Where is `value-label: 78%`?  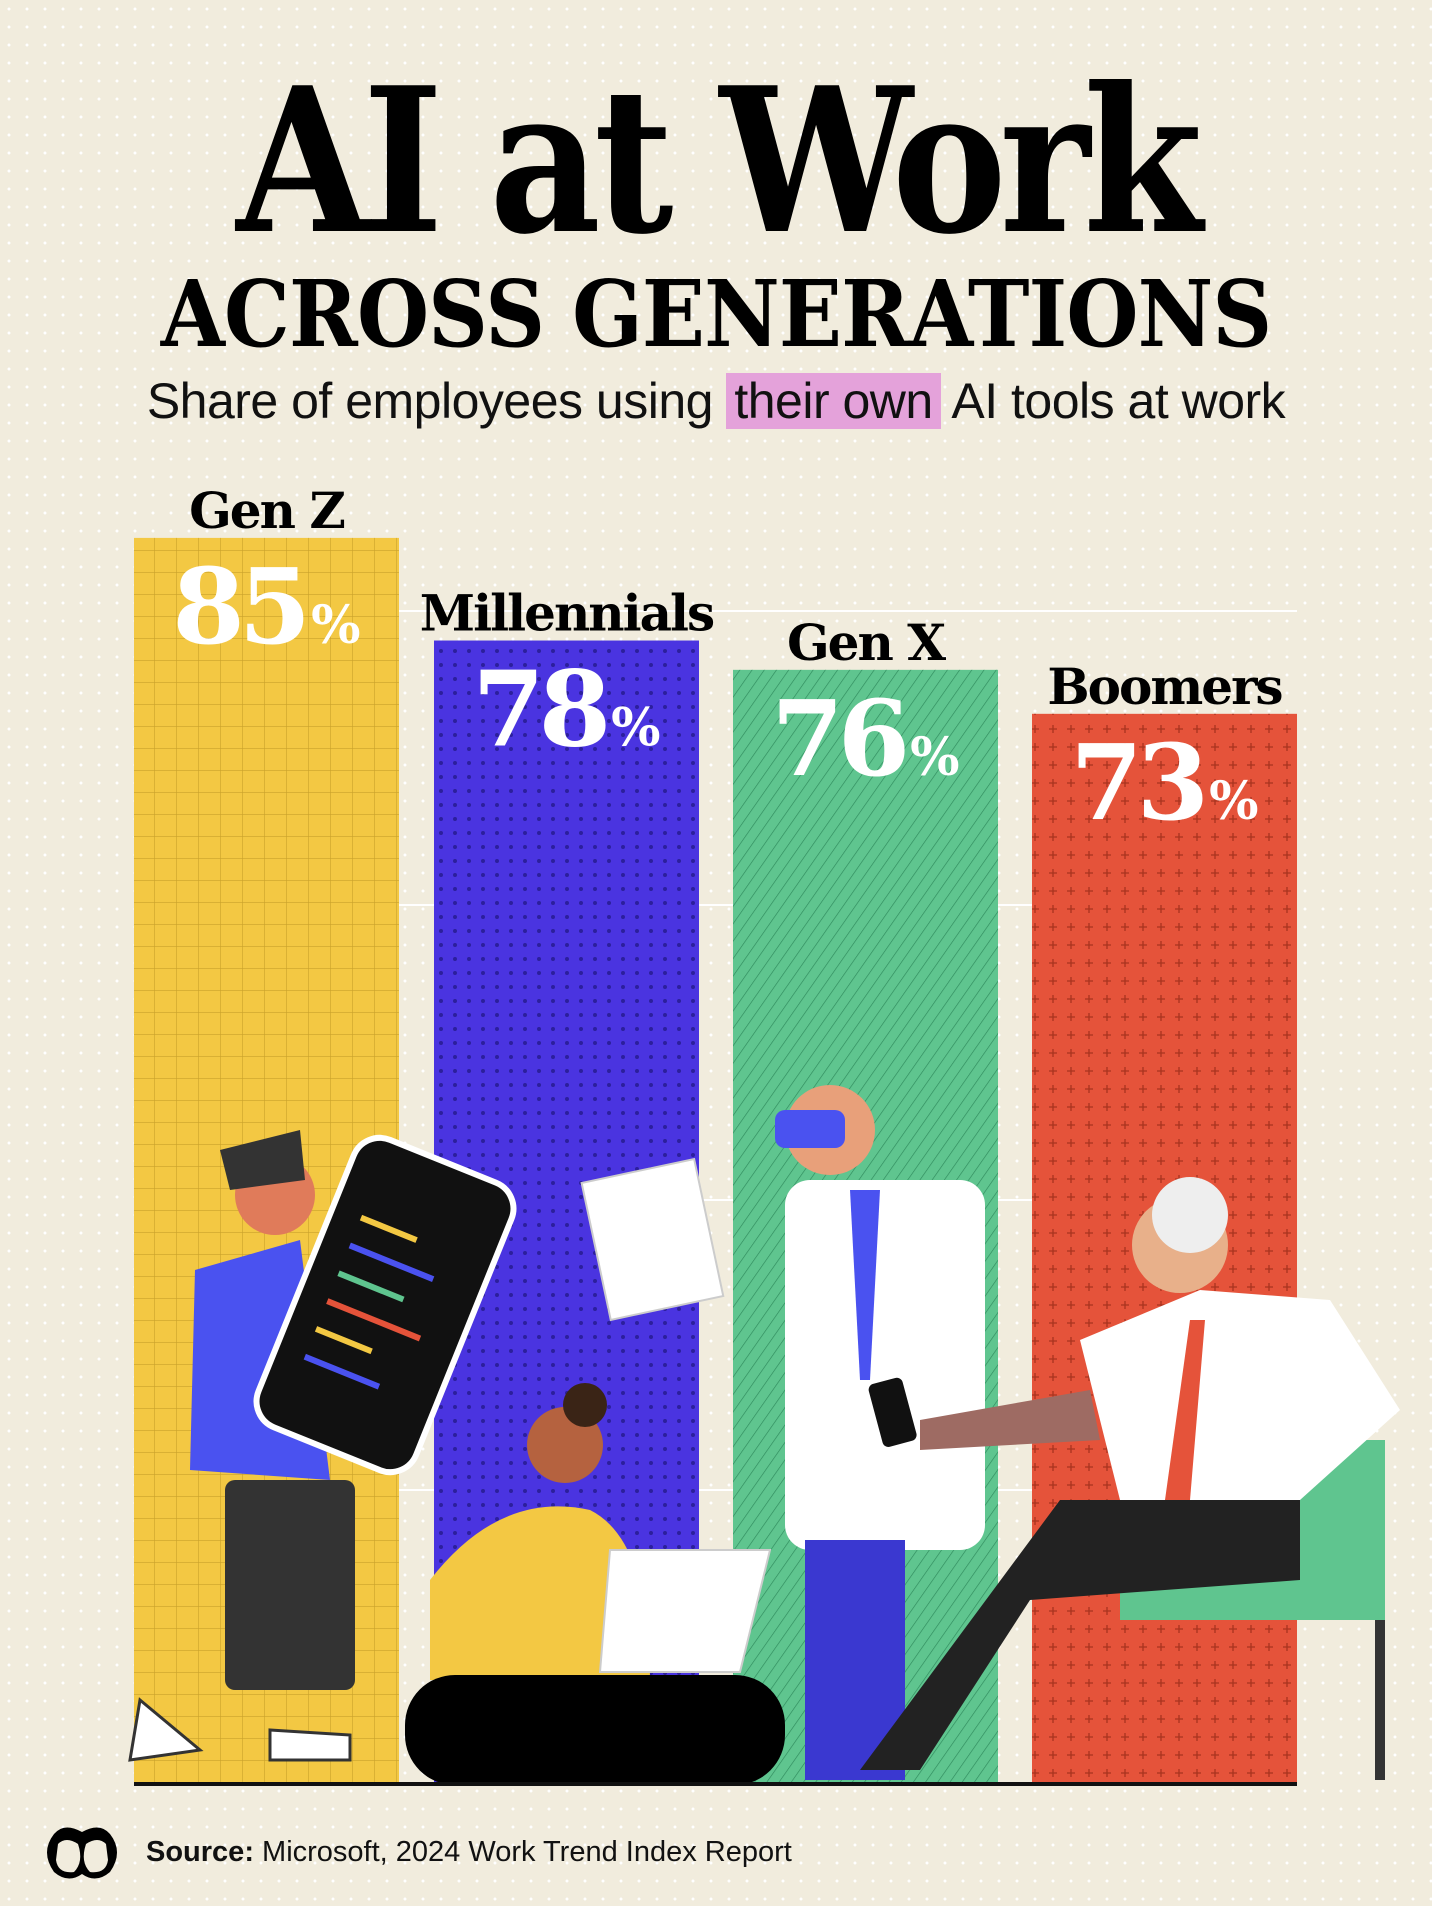
value-label: 78% is located at coordinates (566, 709).